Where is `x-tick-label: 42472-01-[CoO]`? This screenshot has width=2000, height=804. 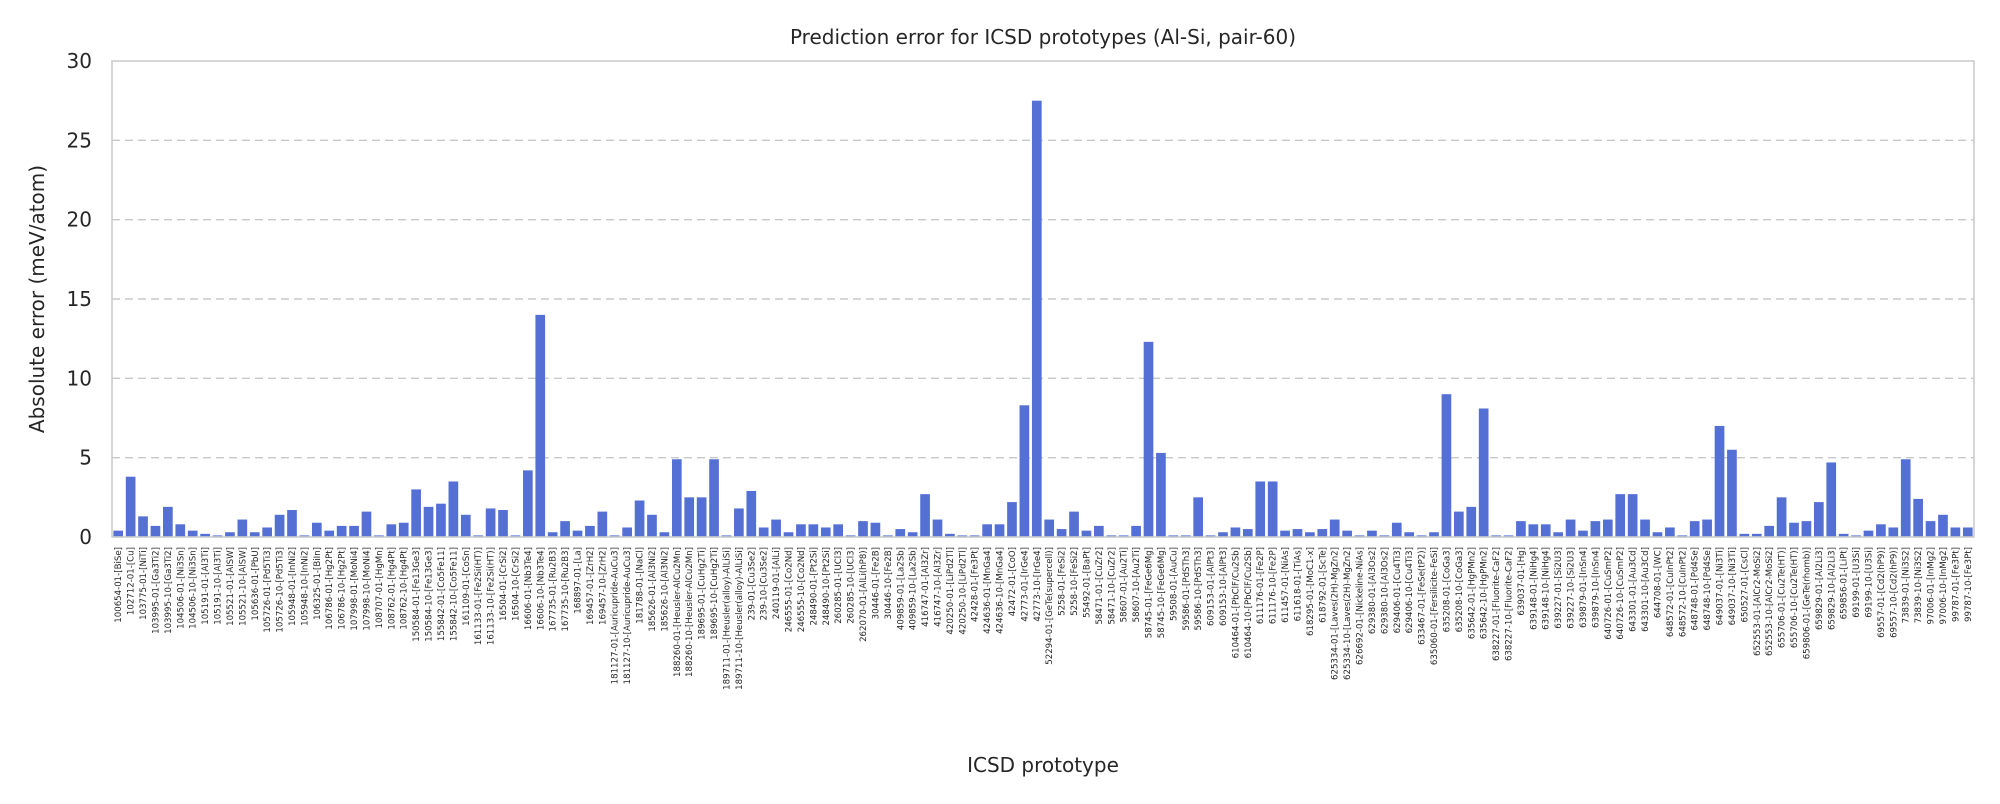 x-tick-label: 42472-01-[CoO] is located at coordinates (1013, 581).